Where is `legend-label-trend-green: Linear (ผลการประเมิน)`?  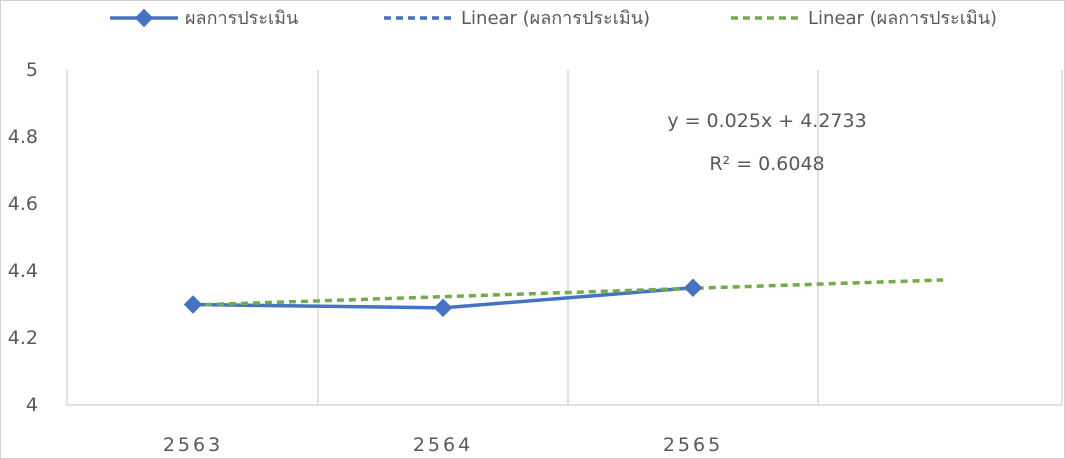
legend-label-trend-green: Linear (ผลการประเมิน) is located at coordinates (902, 18).